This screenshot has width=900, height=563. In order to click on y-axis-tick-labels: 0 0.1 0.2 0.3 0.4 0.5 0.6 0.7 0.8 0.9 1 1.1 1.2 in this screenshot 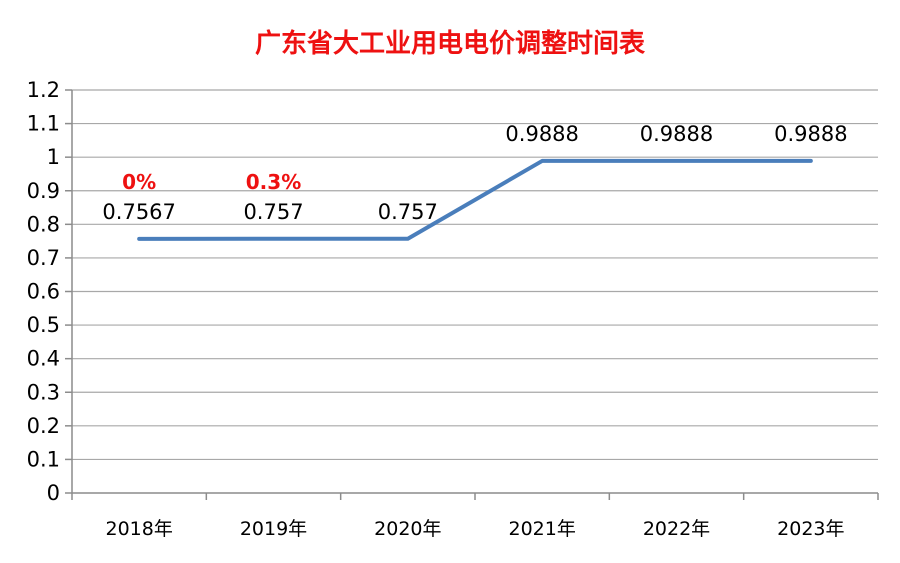, I will do `click(43, 291)`.